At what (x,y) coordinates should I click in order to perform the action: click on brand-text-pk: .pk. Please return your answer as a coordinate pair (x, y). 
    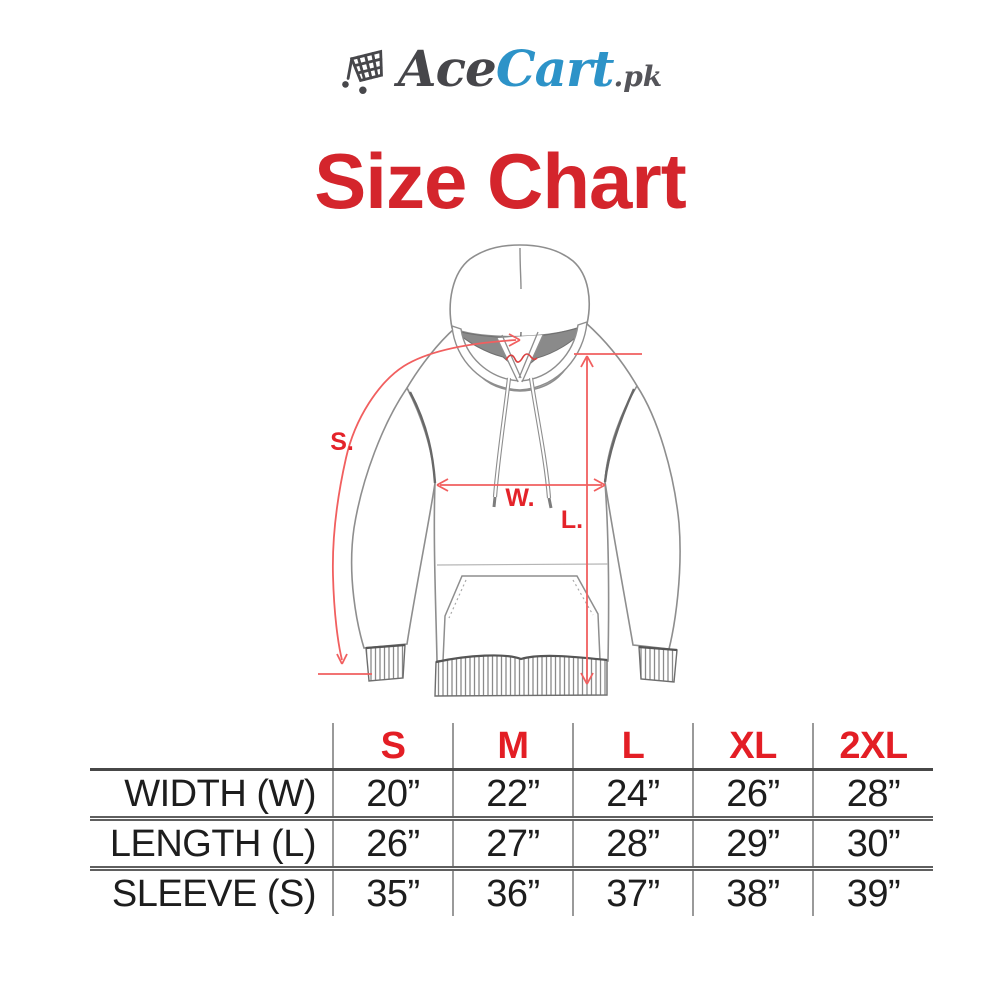
    Looking at the image, I should click on (638, 76).